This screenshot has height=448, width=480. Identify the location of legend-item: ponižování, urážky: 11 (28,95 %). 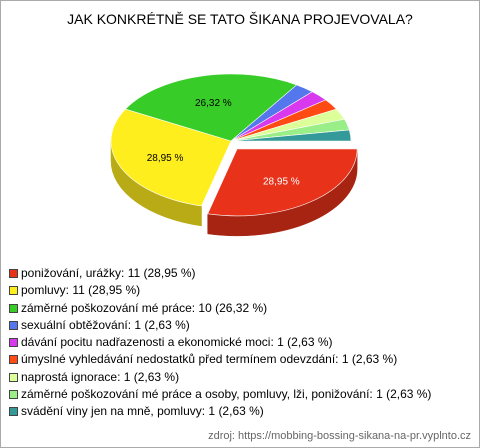
(240, 273).